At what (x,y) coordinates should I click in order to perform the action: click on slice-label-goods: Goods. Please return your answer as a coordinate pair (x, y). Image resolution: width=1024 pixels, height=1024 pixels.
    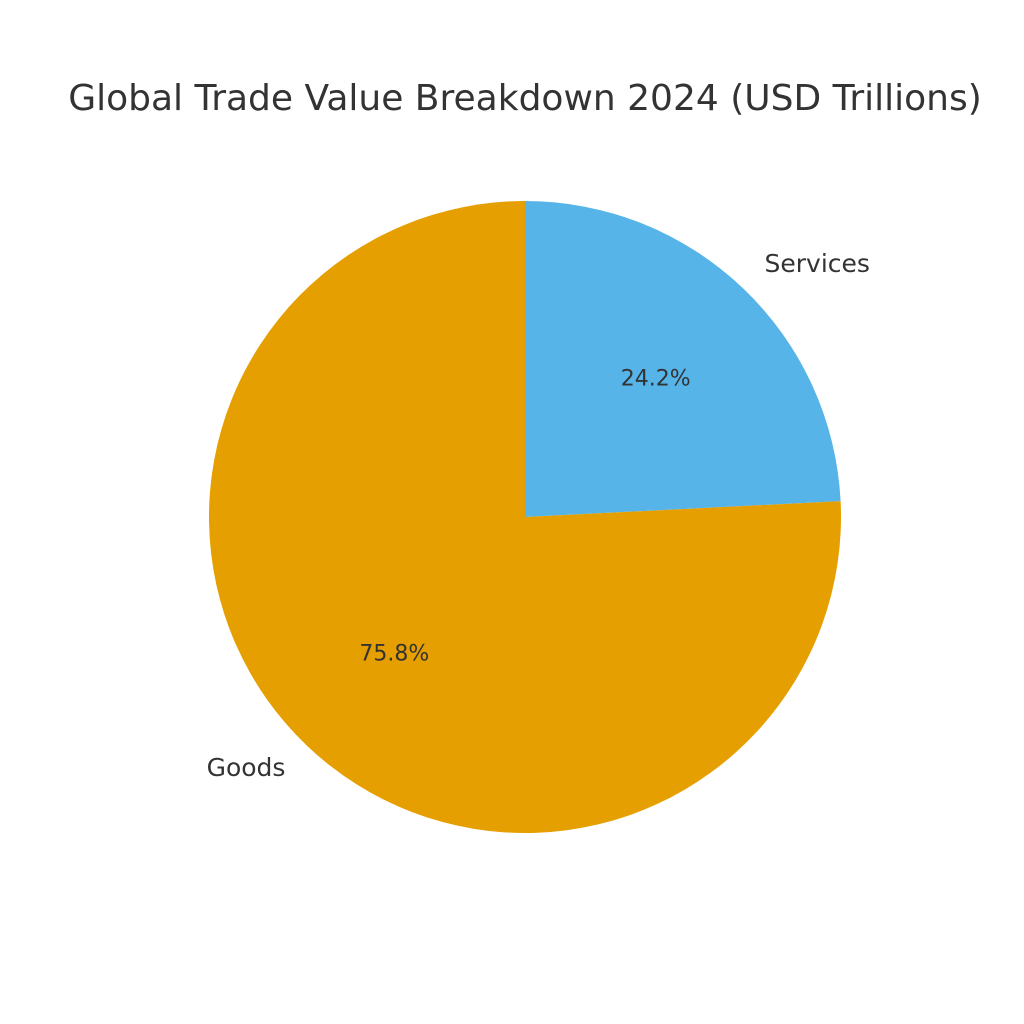
    Looking at the image, I should click on (246, 767).